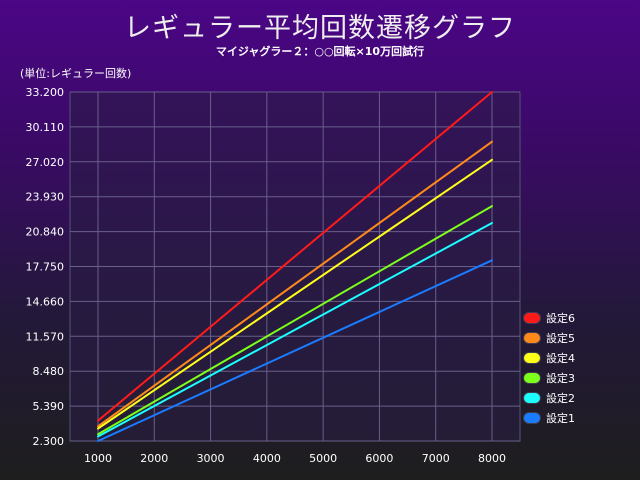 This screenshot has height=480, width=640. What do you see at coordinates (560, 398) in the screenshot?
I see `legend-label: 設定2` at bounding box center [560, 398].